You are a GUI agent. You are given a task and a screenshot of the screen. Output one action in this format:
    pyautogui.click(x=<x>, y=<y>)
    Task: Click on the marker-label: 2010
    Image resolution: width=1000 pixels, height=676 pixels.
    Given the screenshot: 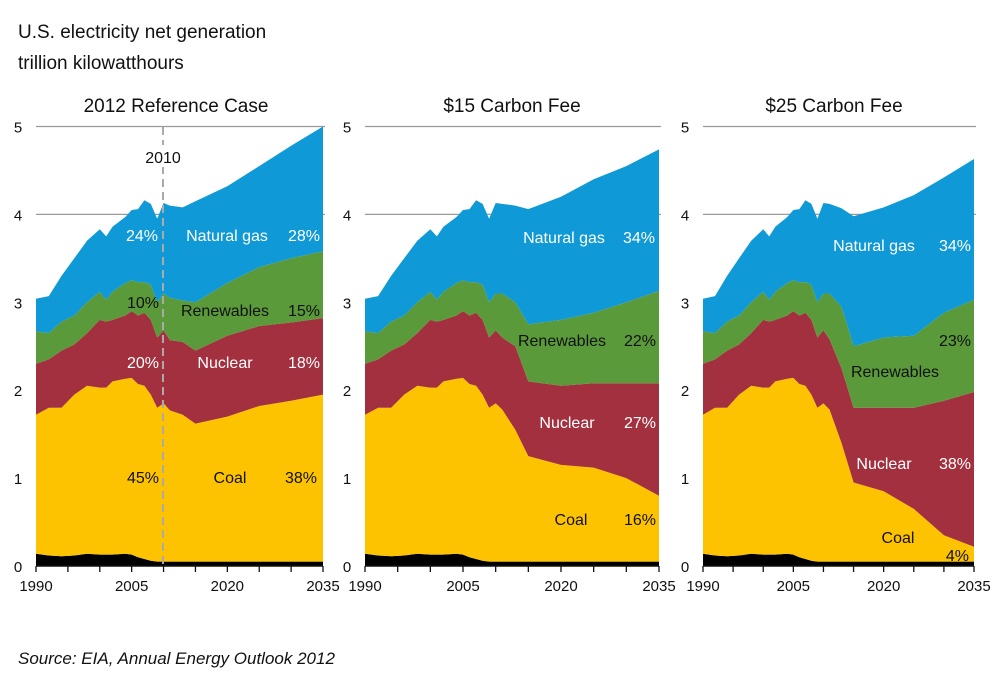 What is the action you would take?
    pyautogui.click(x=163, y=158)
    